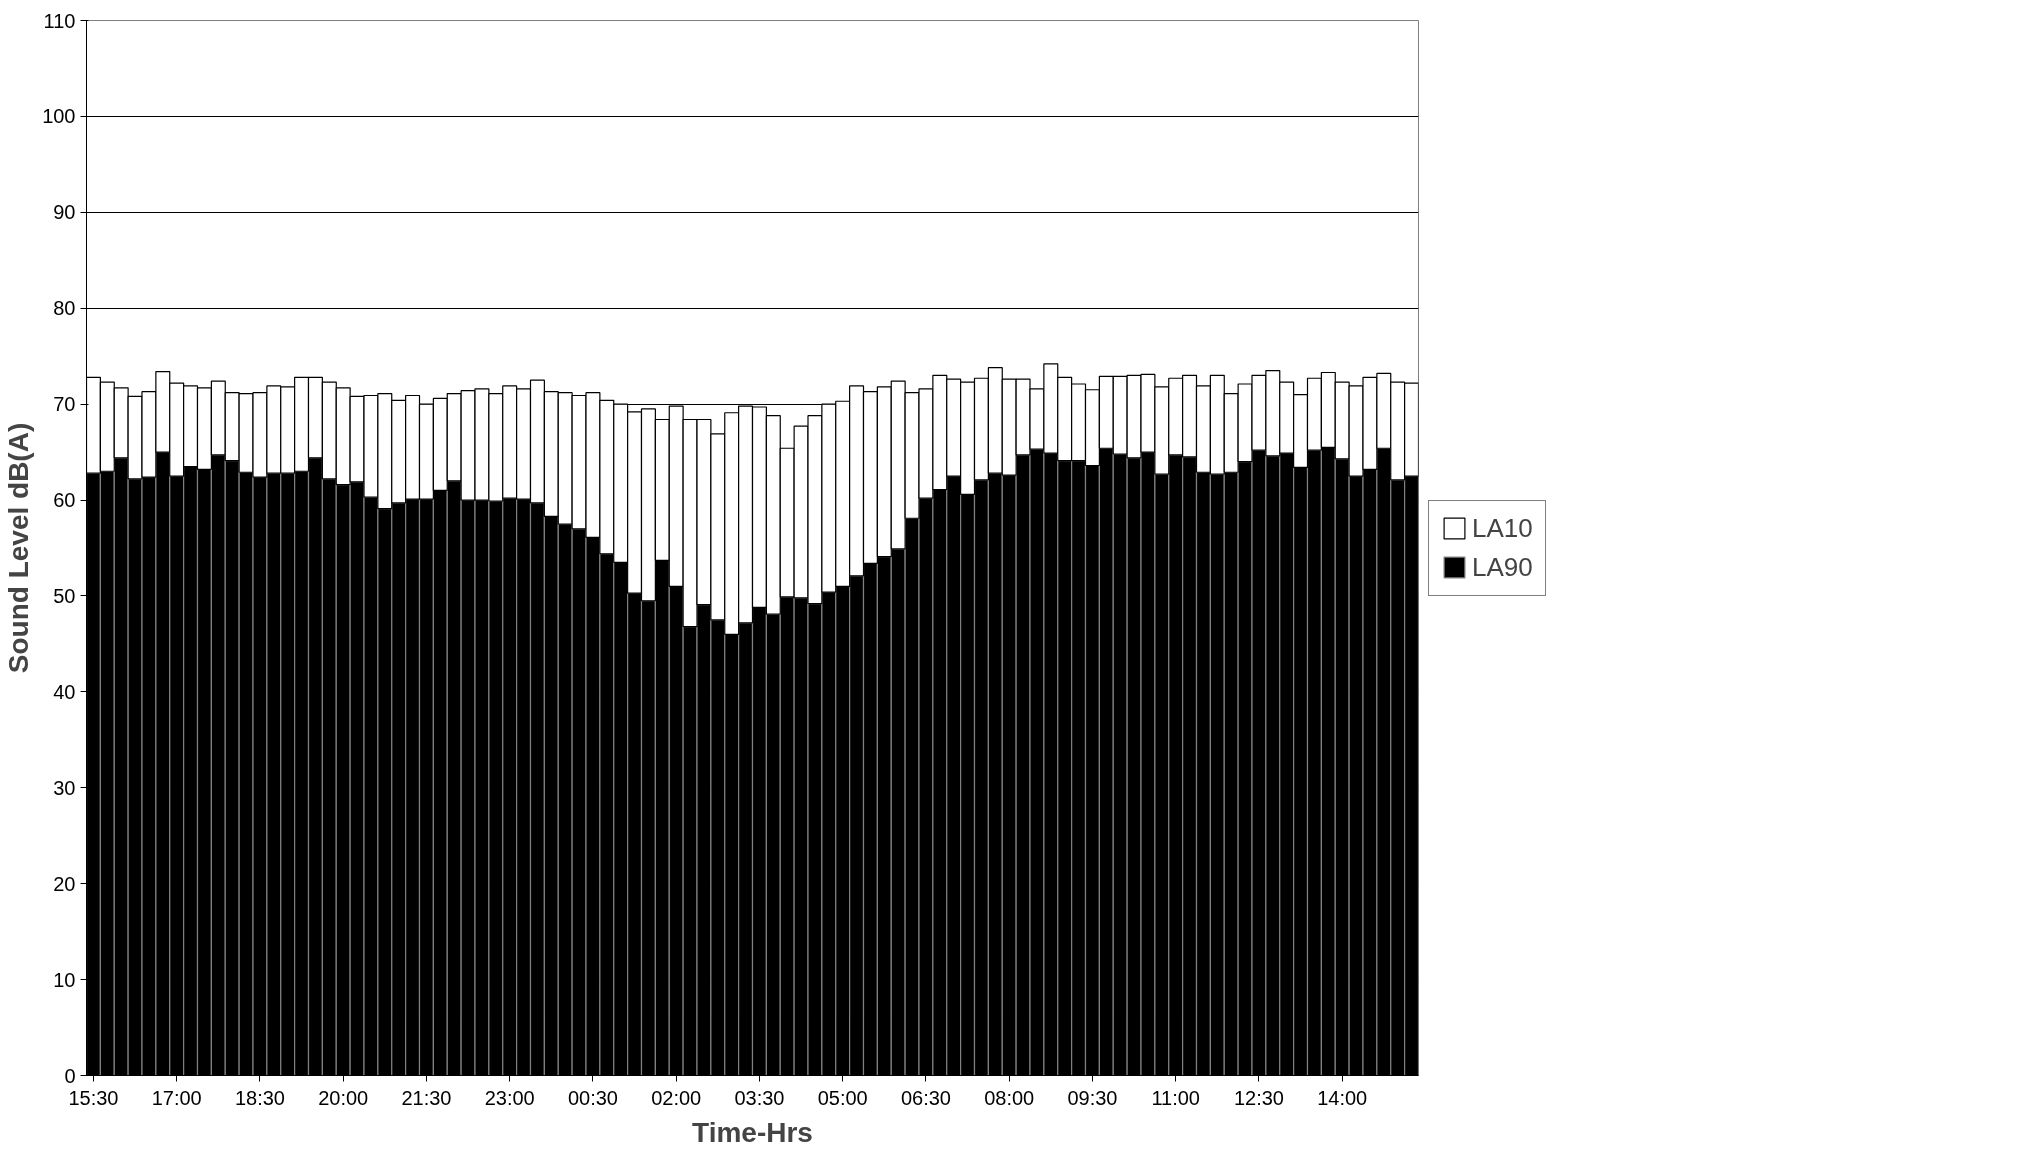  Describe the element at coordinates (509, 1097) in the screenshot. I see `x-tick-label: 23:00` at that location.